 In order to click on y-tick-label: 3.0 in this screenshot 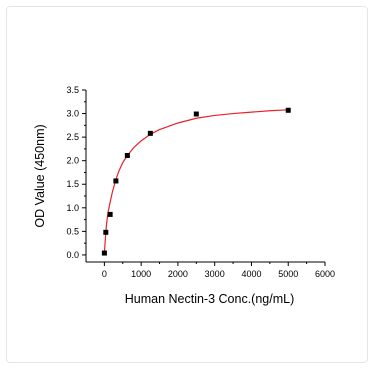, I will do `click(72, 114)`.